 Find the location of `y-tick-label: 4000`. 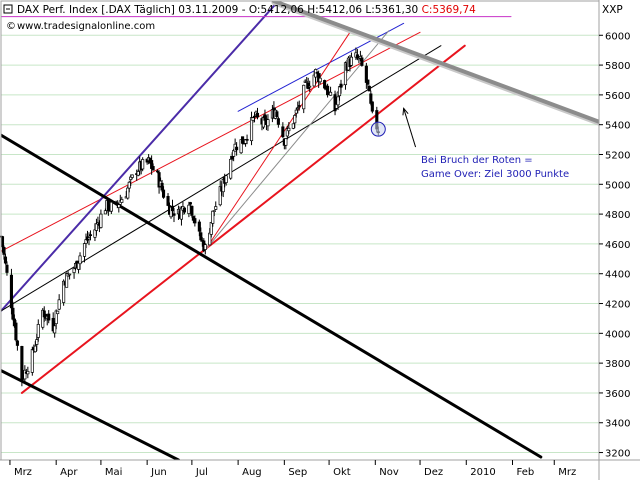

y-tick-label: 4000 is located at coordinates (617, 334).